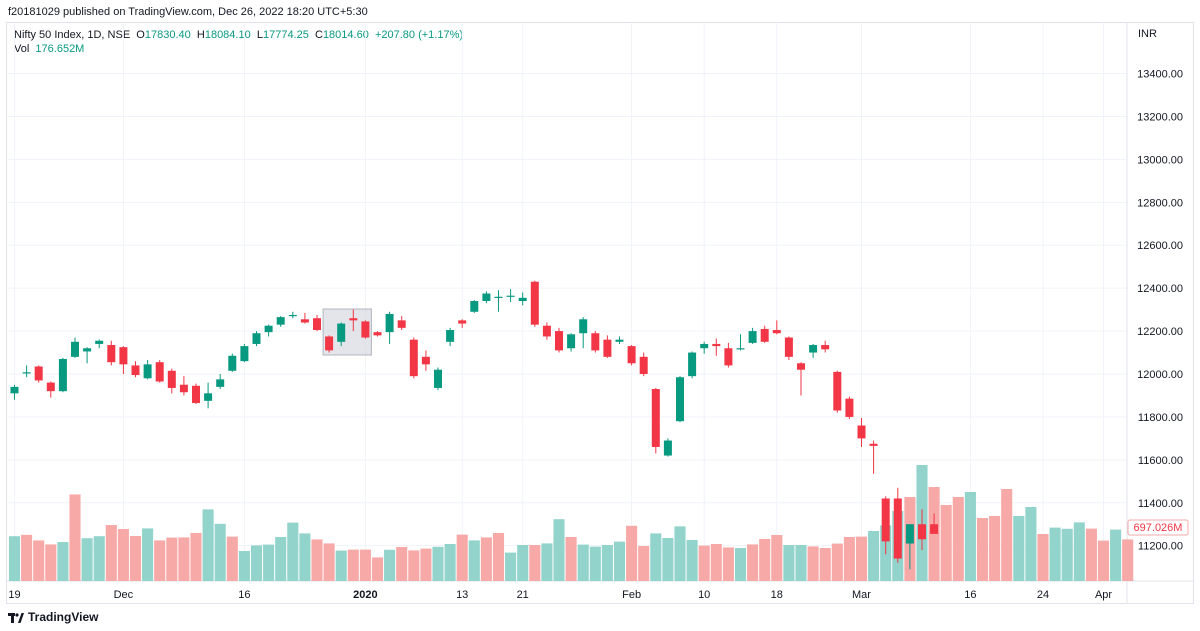 This screenshot has height=631, width=1200. Describe the element at coordinates (22, 49) in the screenshot. I see `legend-vol-label: Vol` at that location.